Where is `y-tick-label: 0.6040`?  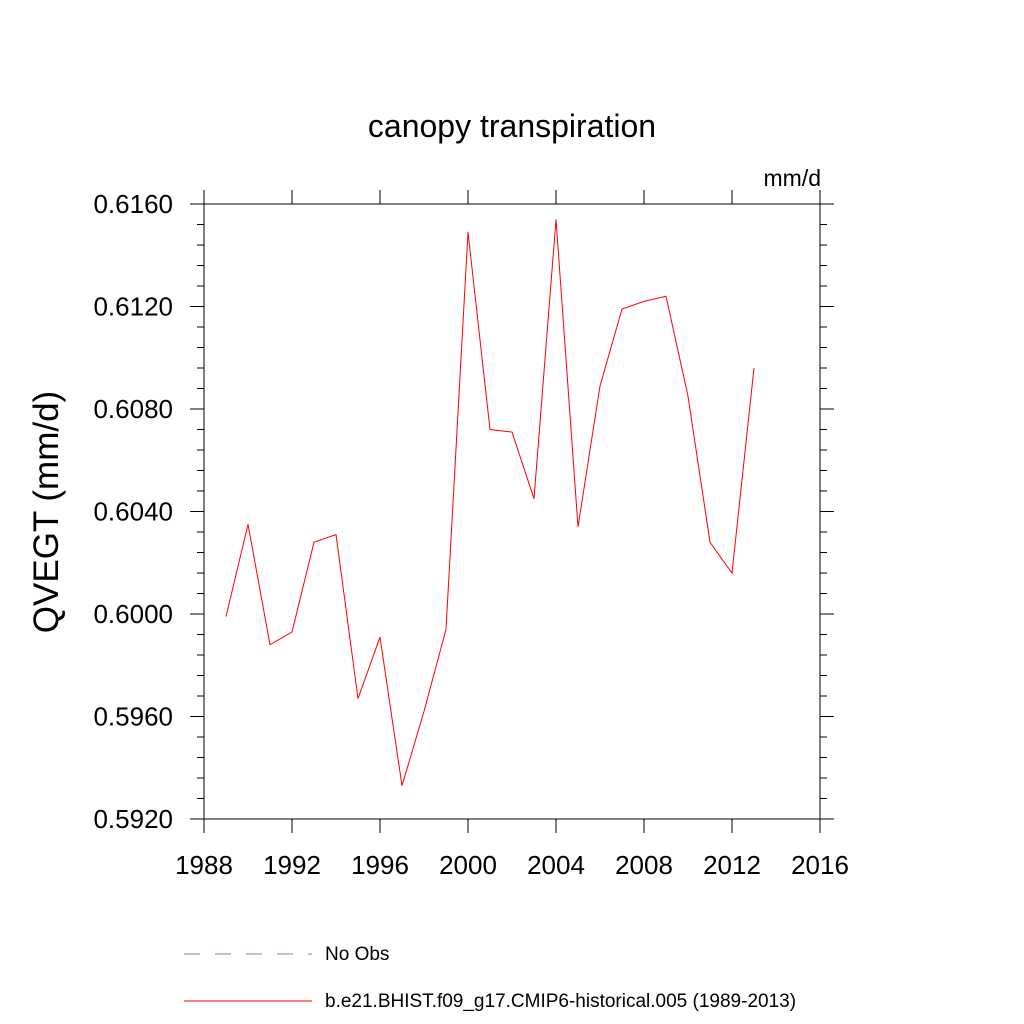
y-tick-label: 0.6040 is located at coordinates (133, 512).